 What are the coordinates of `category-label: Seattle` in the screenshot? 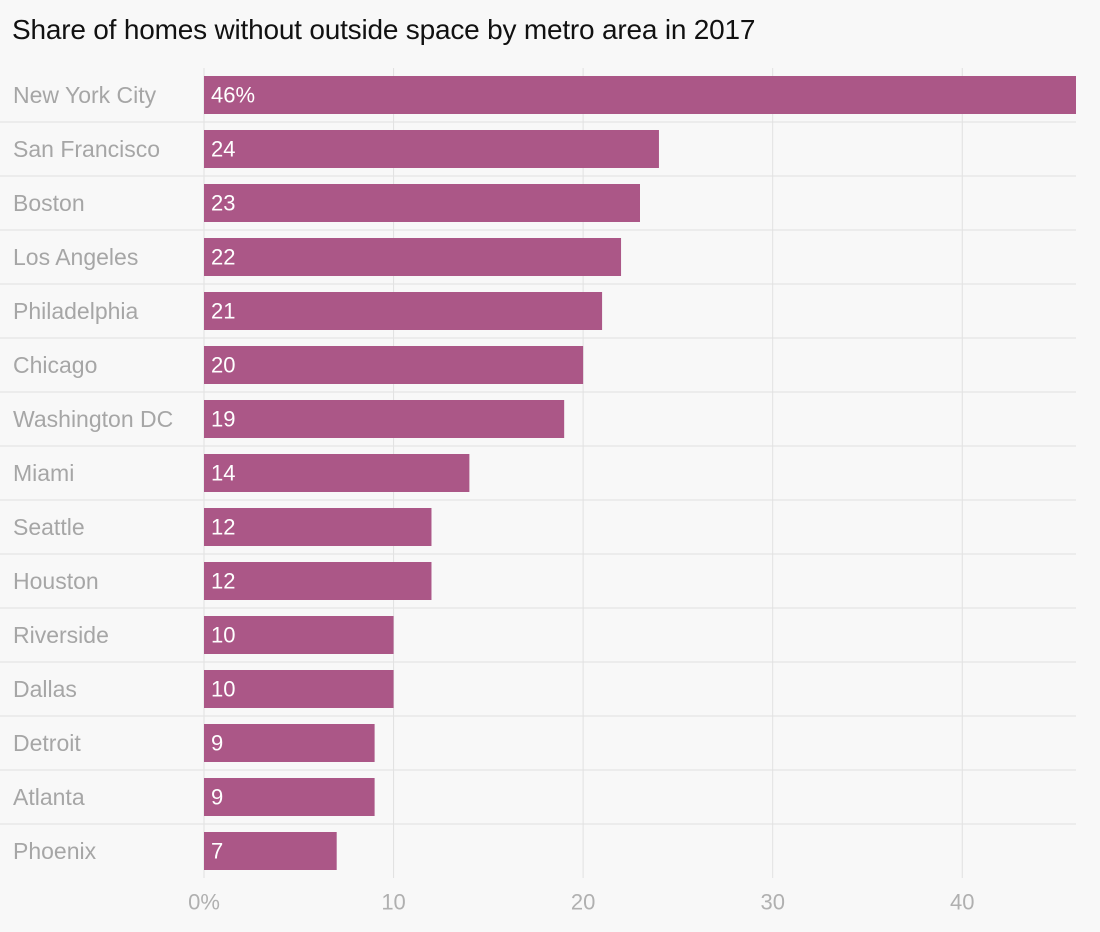 It's located at (49, 527).